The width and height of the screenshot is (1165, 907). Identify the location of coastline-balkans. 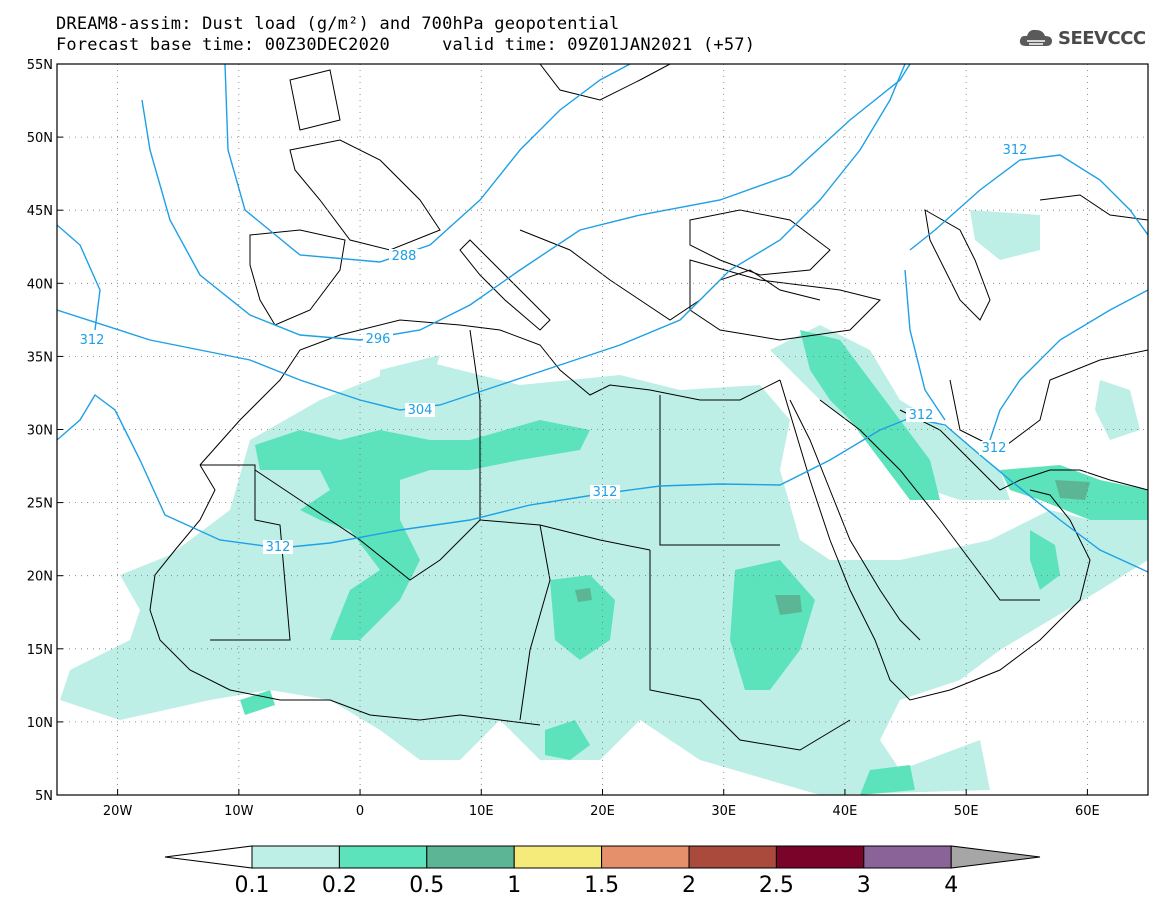
(670, 275).